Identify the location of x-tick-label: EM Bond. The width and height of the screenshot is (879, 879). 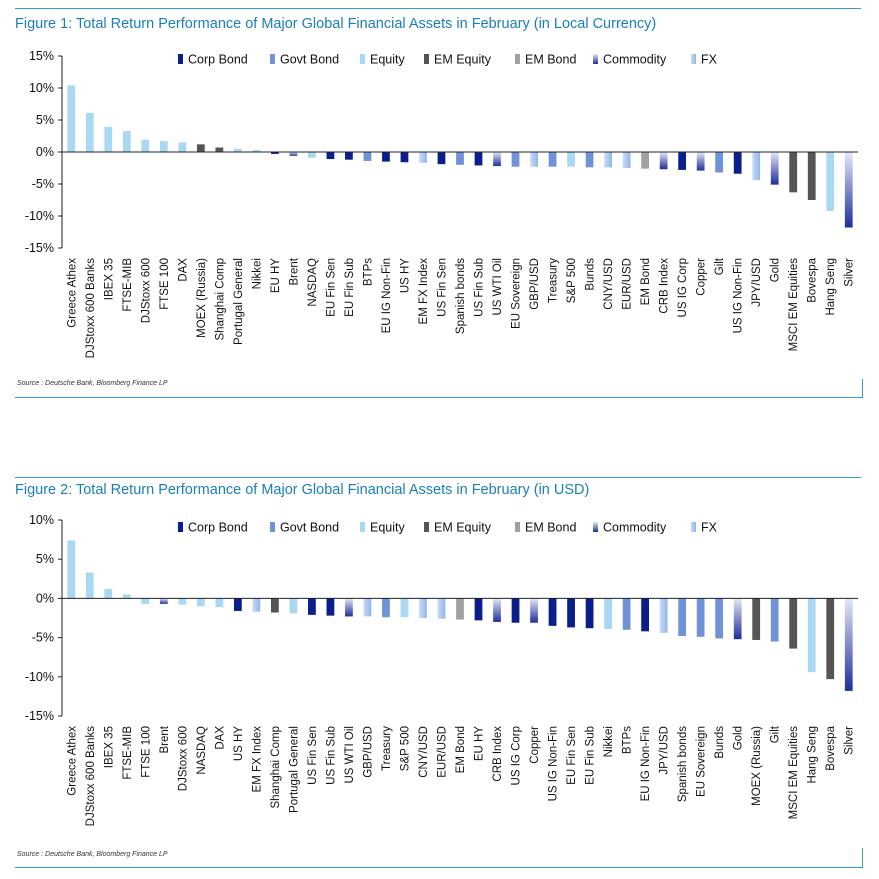
(461, 749).